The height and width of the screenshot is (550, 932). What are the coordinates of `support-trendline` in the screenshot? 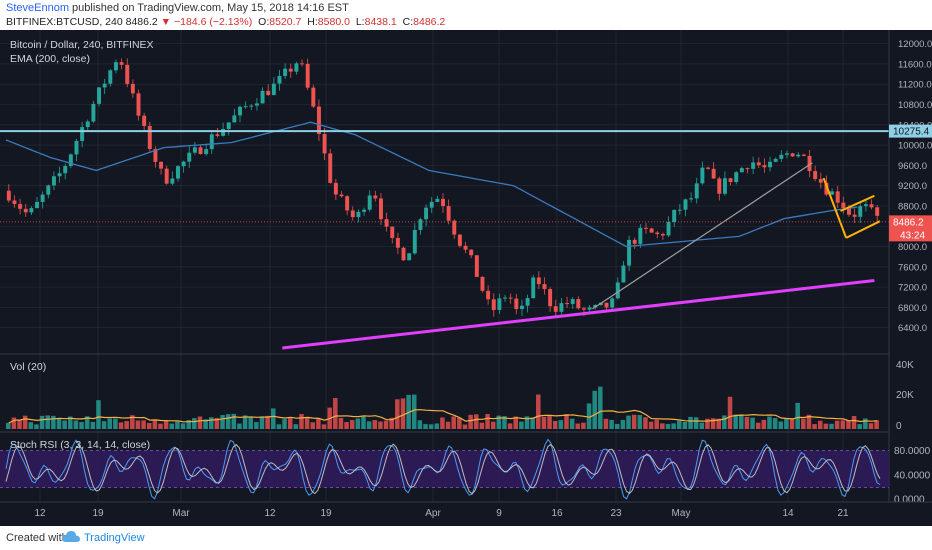 It's located at (578, 314).